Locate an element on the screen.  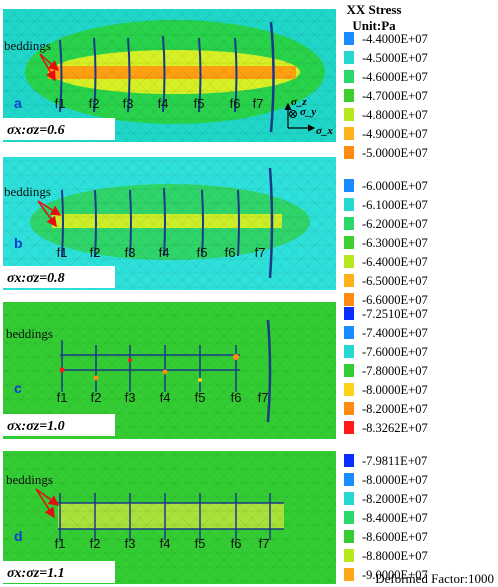
legend-value: -4.6000E+07 is located at coordinates (395, 77).